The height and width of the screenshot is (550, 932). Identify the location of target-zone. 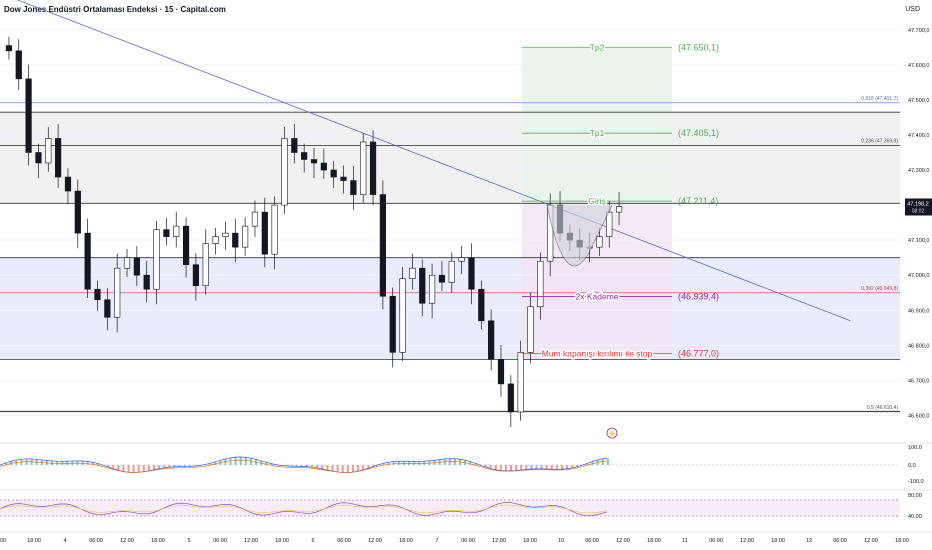
(597, 124).